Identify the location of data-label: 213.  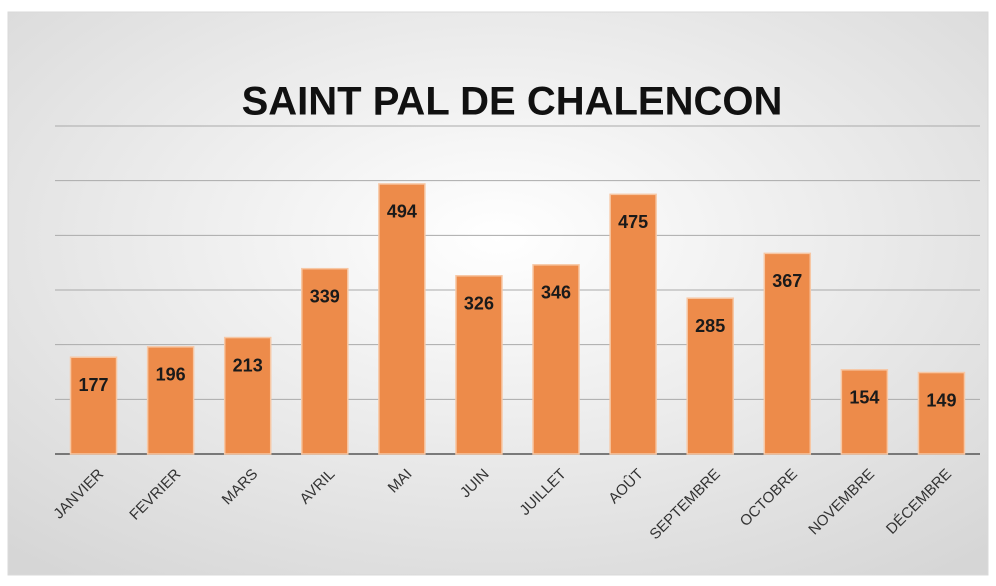
(248, 365).